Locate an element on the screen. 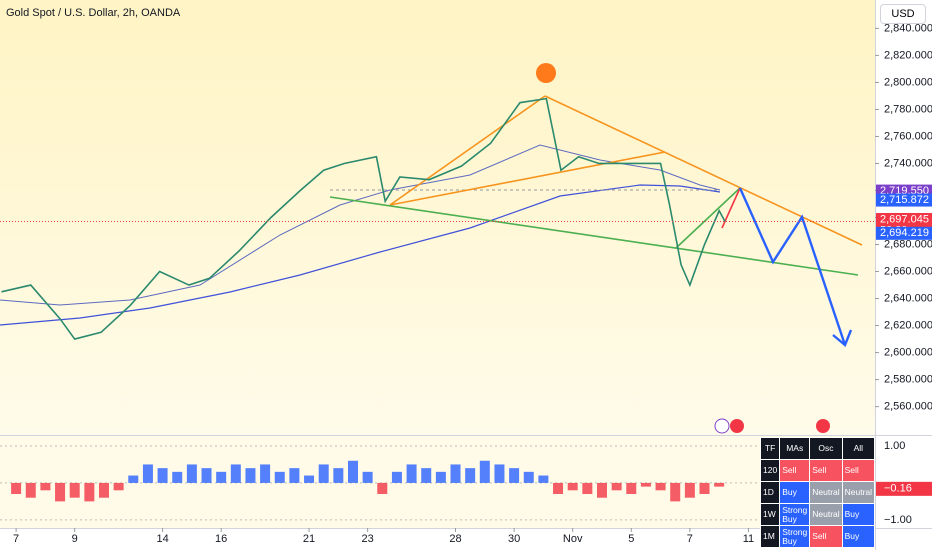  table-cell: 120 is located at coordinates (770, 470).